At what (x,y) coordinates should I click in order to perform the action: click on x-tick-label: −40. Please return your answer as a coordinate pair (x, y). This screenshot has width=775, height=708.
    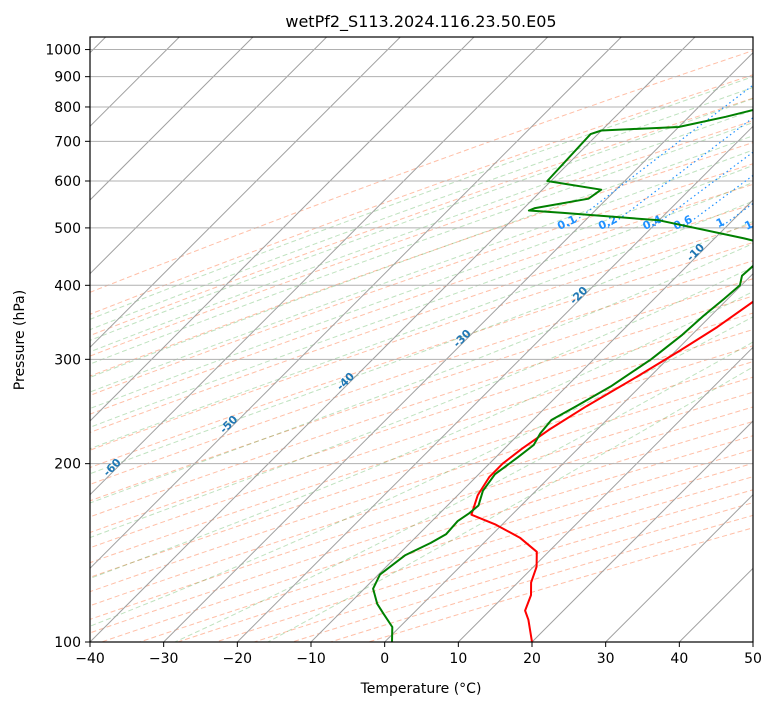
    Looking at the image, I should click on (90, 659).